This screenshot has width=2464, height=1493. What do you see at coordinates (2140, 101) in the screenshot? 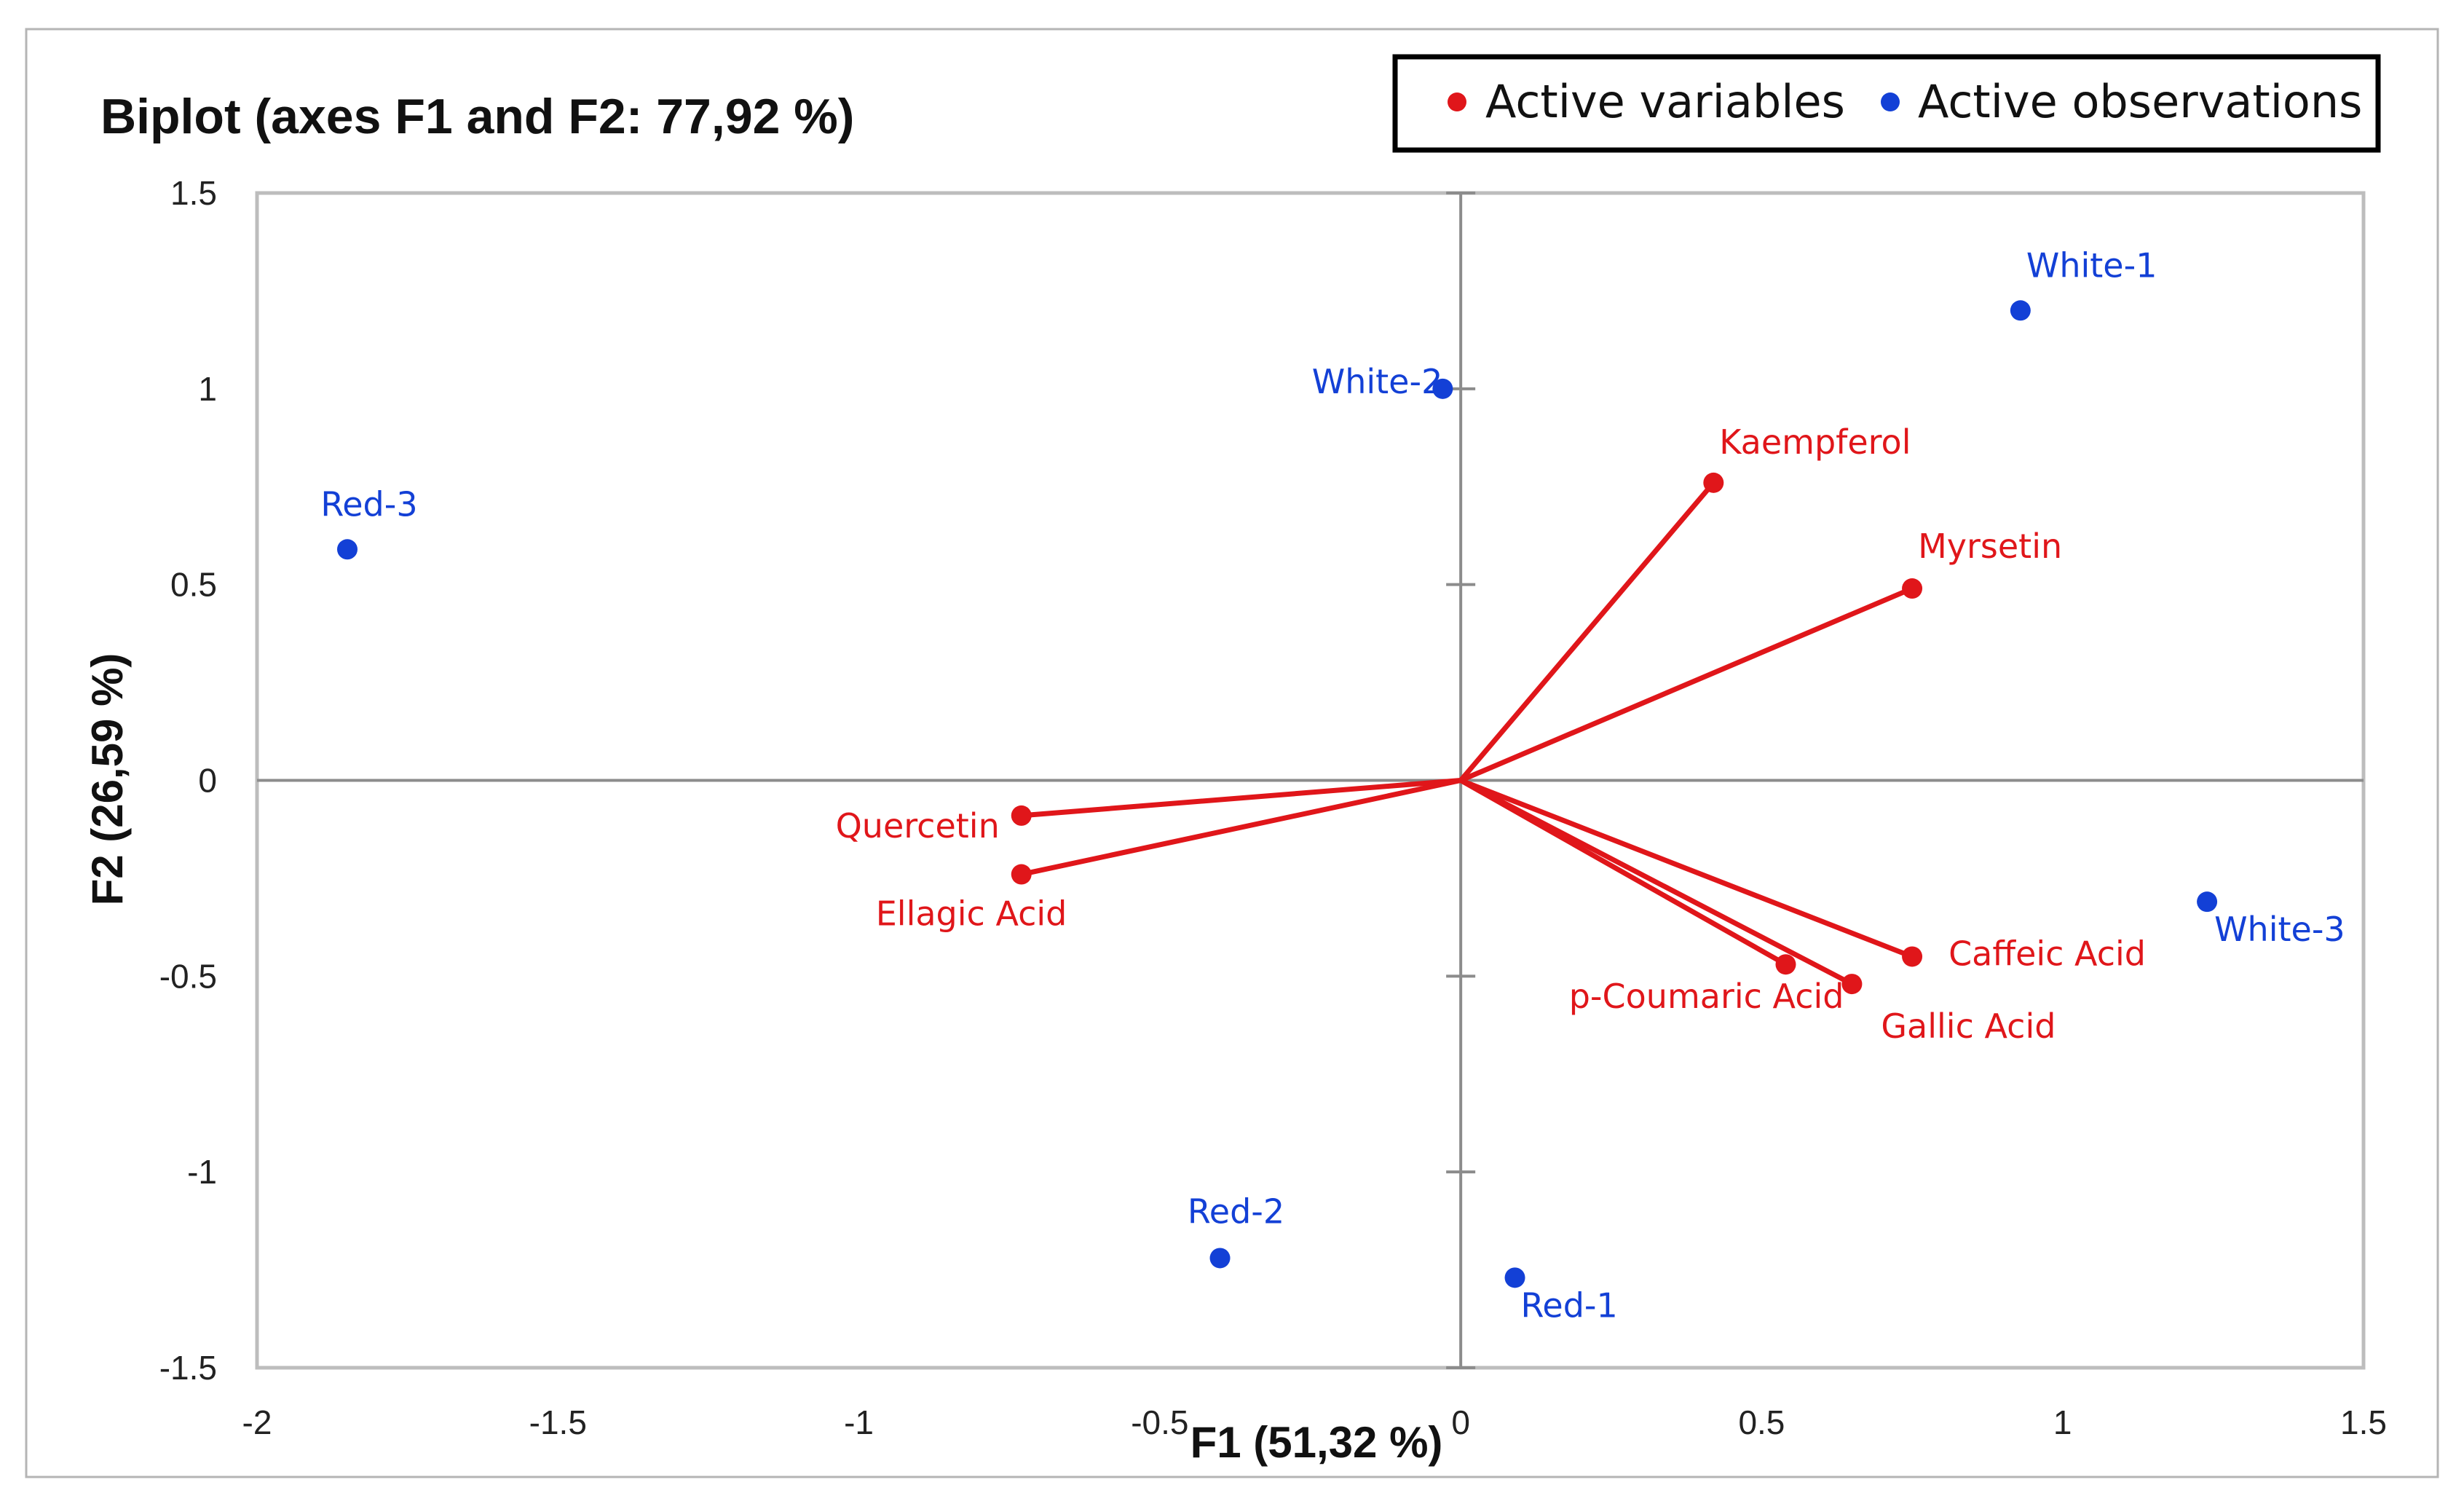
I see `legend-label-observations: Active observations` at bounding box center [2140, 101].